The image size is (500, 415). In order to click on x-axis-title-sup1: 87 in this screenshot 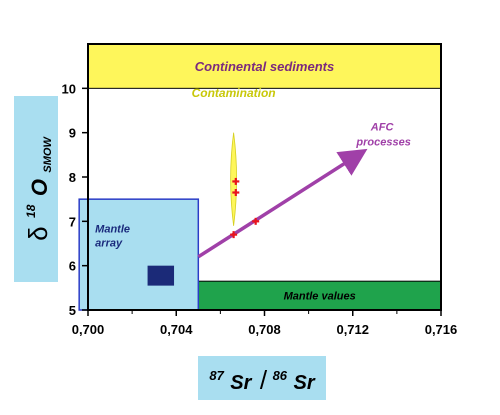, I will do `click(216, 375)`.